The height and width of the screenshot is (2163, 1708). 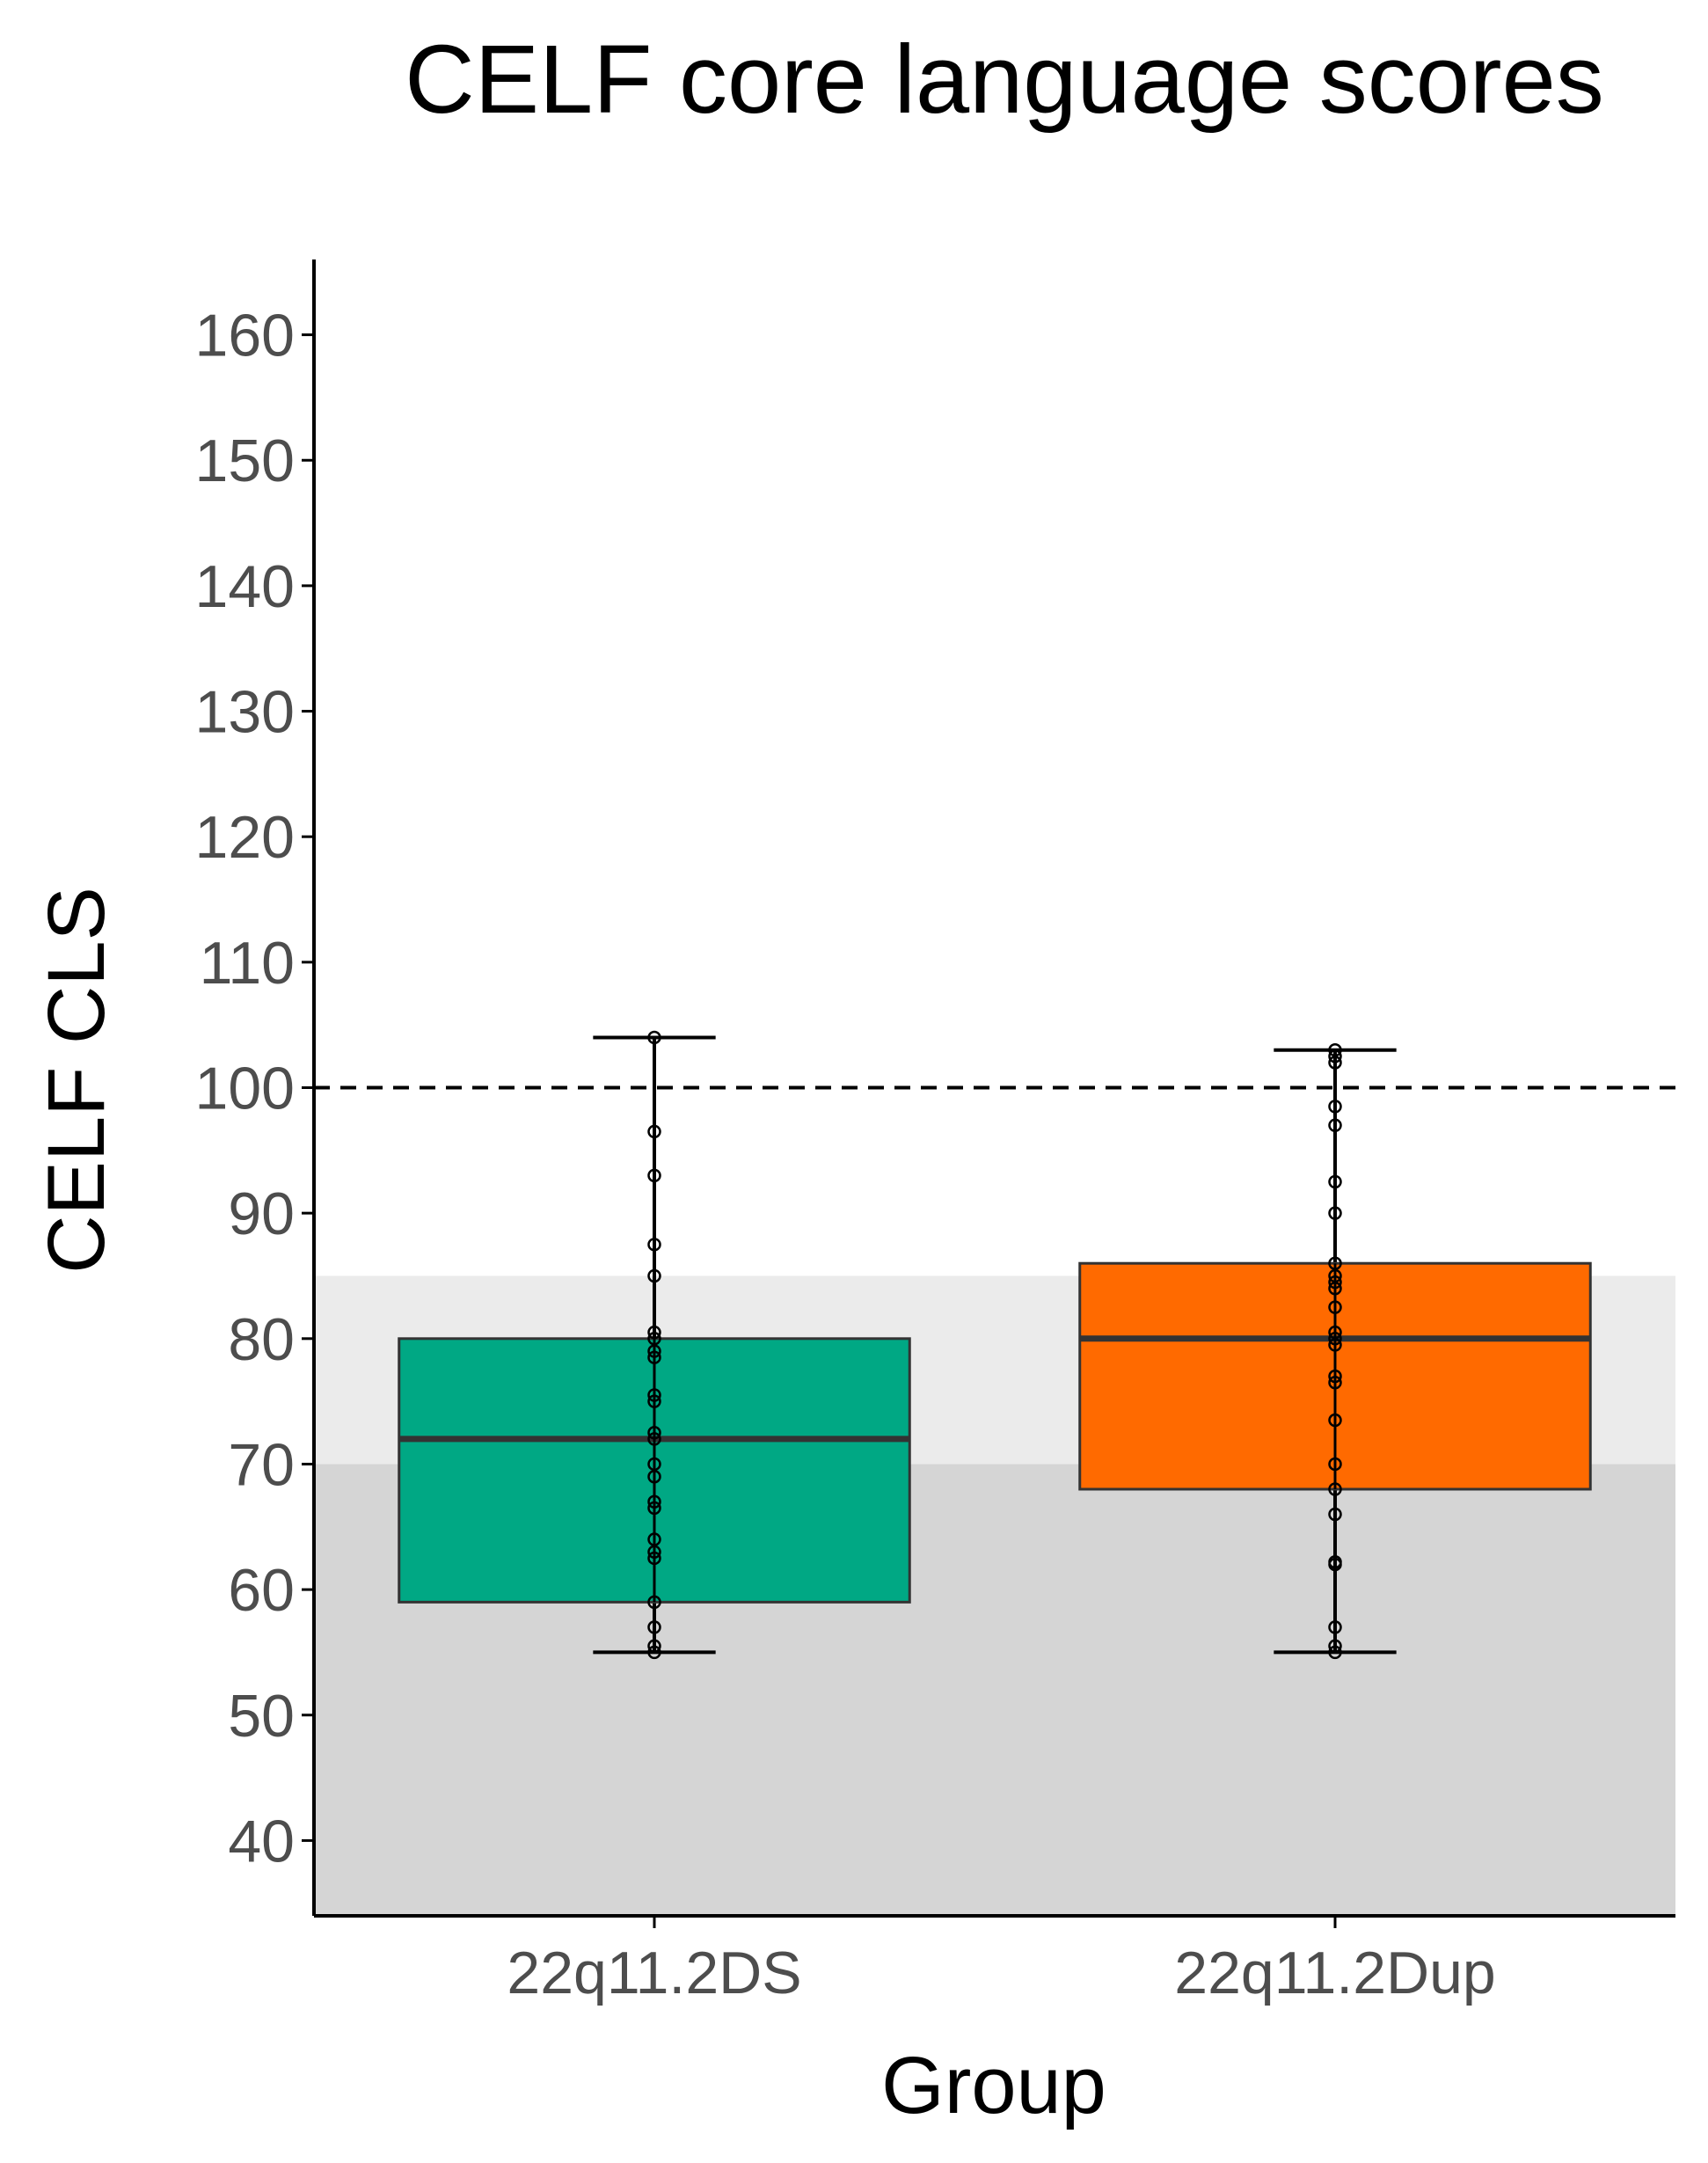 I want to click on y-tick-label: 160, so click(x=245, y=336).